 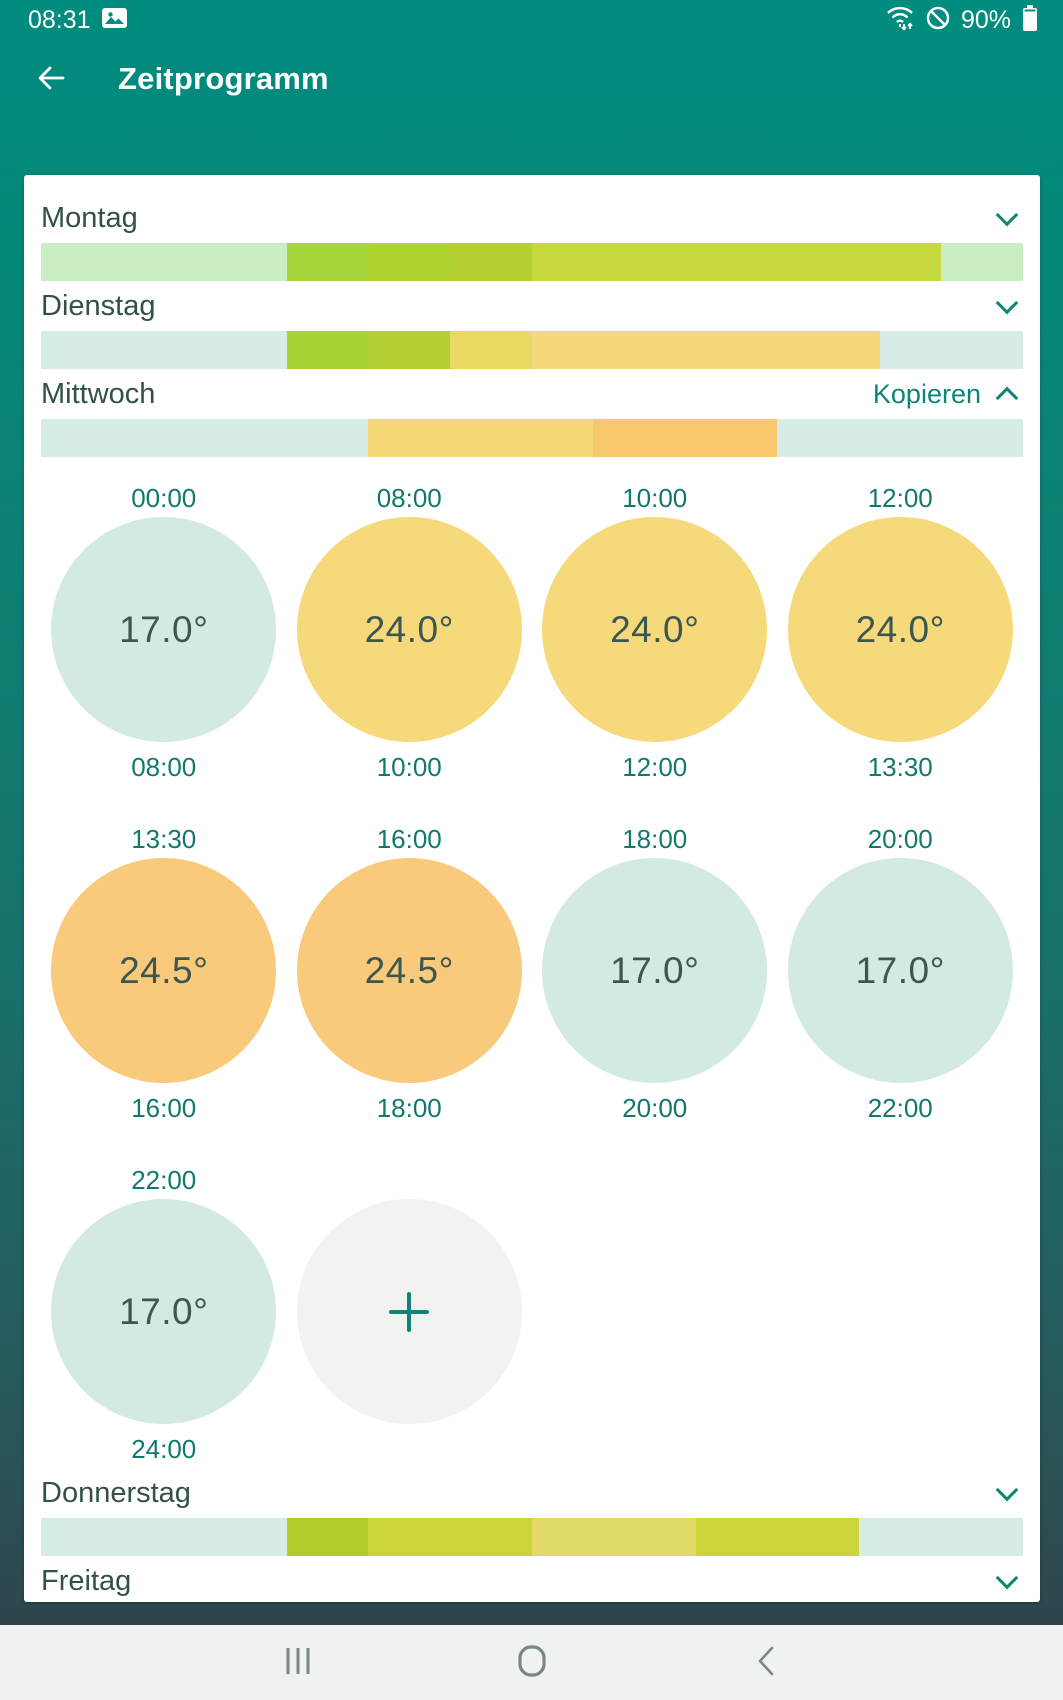 I want to click on time-slot: 13:30 24.5° 16:00, so click(x=164, y=959).